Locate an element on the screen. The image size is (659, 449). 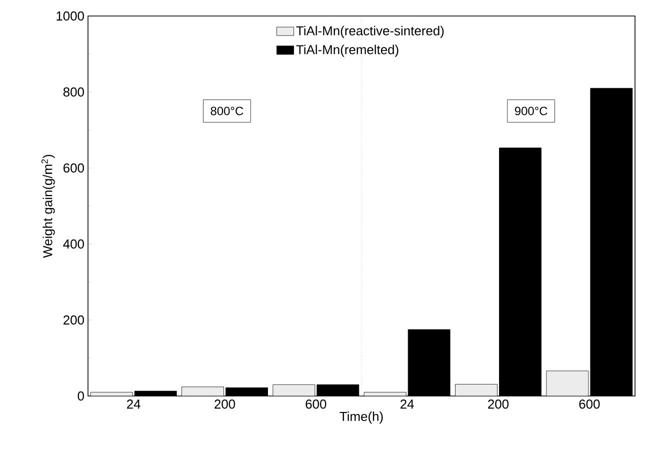
legend-label: TiAl-Mn(remelted) is located at coordinates (347, 50).